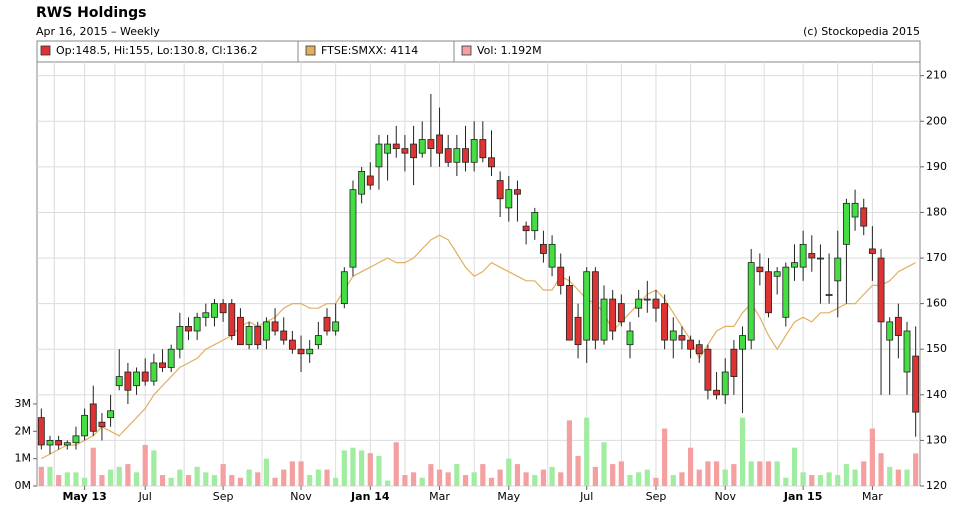 This screenshot has height=524, width=962. What do you see at coordinates (45, 50) in the screenshot?
I see `legend-swatch` at bounding box center [45, 50].